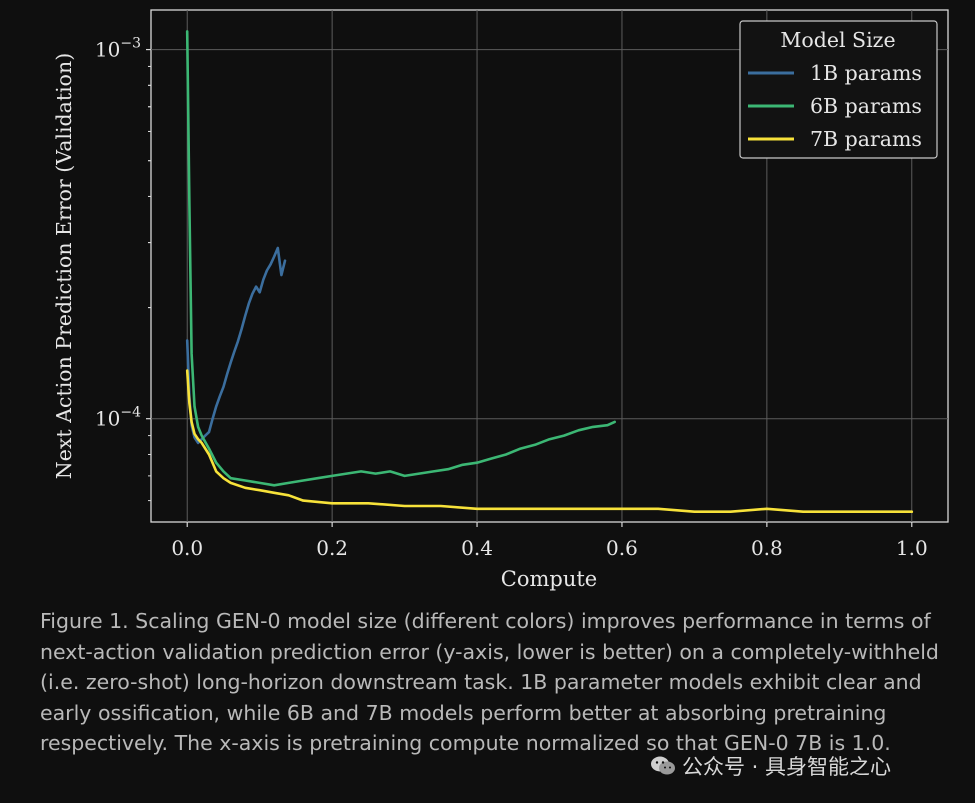 This screenshot has width=975, height=803. What do you see at coordinates (130, 413) in the screenshot?
I see `y-tick-exponent: −4` at bounding box center [130, 413].